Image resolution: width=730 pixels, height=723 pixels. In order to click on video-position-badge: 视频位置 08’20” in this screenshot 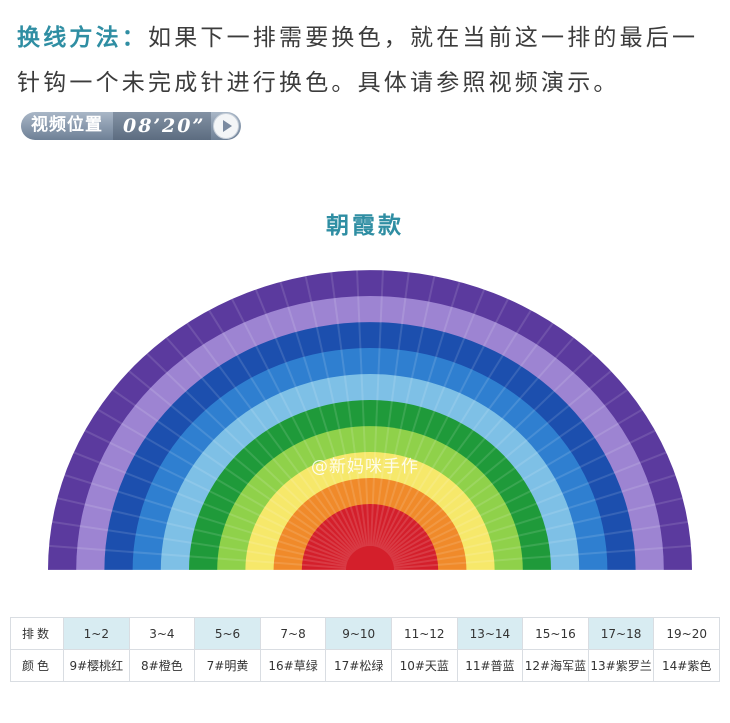, I will do `click(131, 125)`.